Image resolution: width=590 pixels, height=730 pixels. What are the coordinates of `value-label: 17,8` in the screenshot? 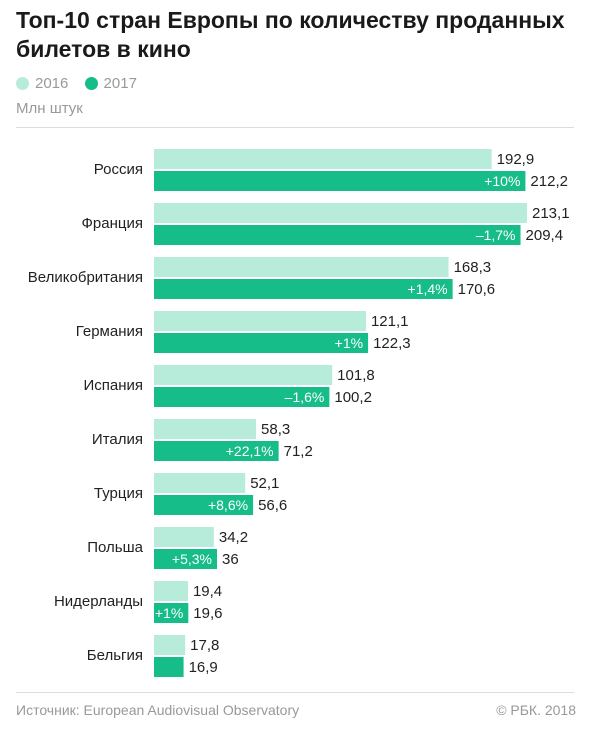 It's located at (204, 645).